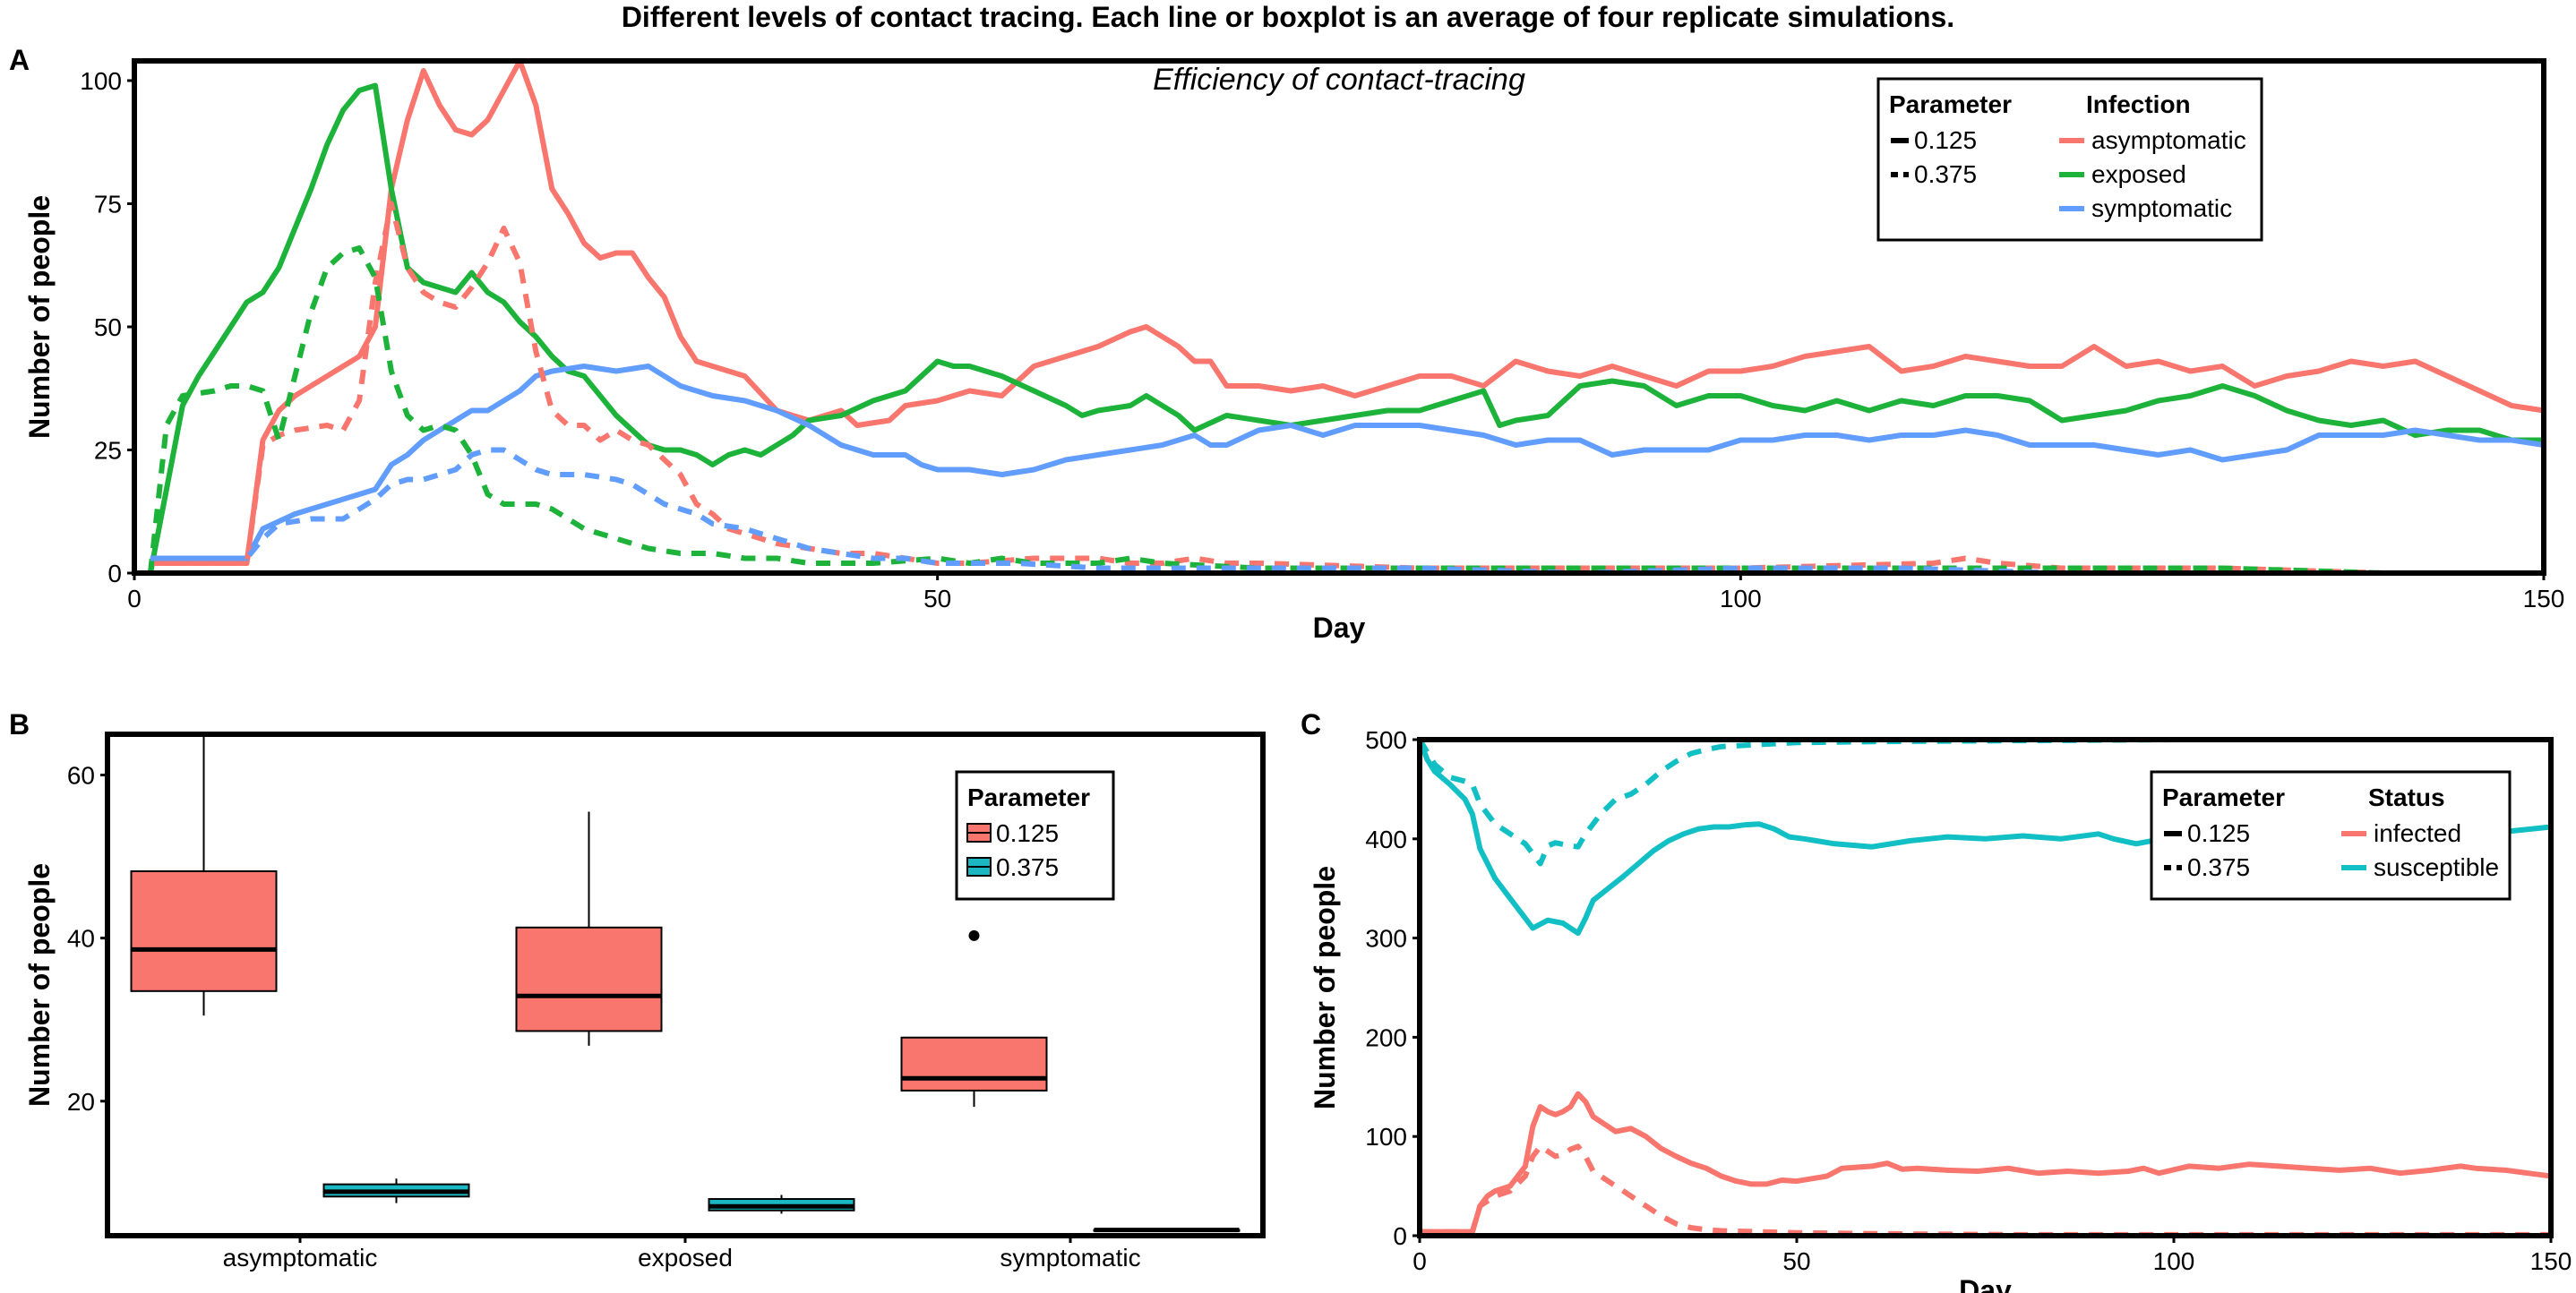  What do you see at coordinates (2168, 140) in the screenshot?
I see `legend-label-color: asymptomatic` at bounding box center [2168, 140].